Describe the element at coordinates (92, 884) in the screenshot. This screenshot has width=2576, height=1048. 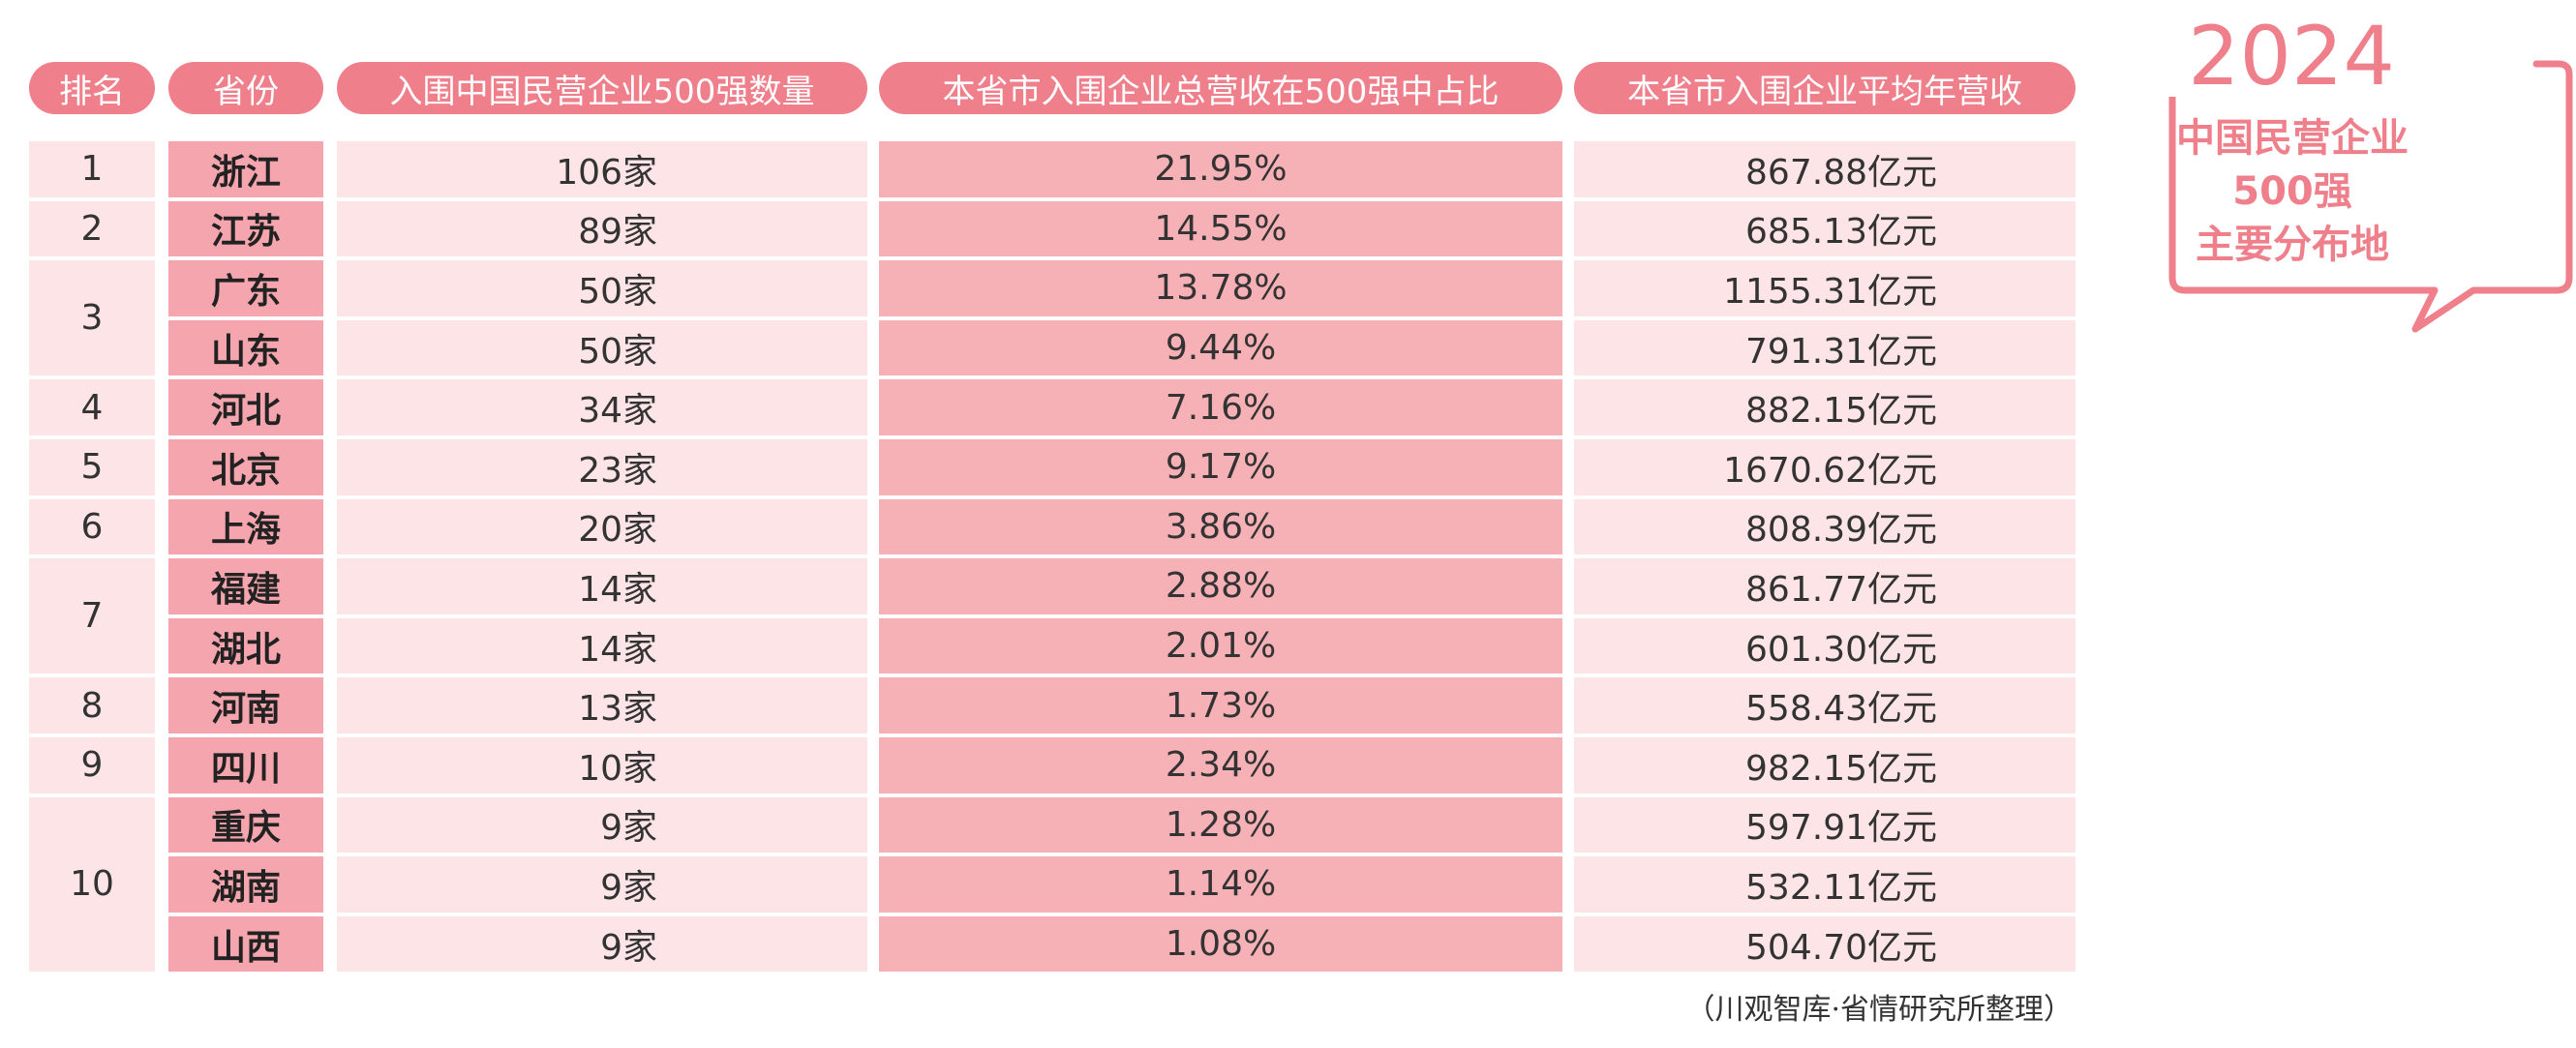
I see `rank-cell: 10` at that location.